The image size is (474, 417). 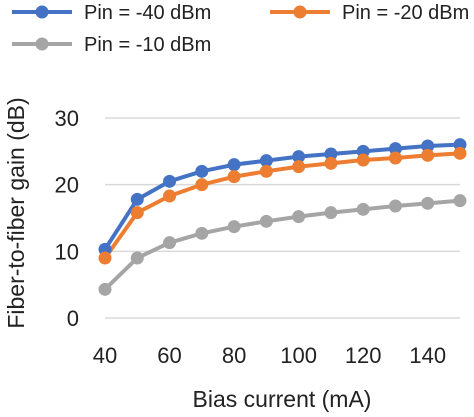 What do you see at coordinates (405, 13) in the screenshot?
I see `legend-label: Pin = -20 dBm` at bounding box center [405, 13].